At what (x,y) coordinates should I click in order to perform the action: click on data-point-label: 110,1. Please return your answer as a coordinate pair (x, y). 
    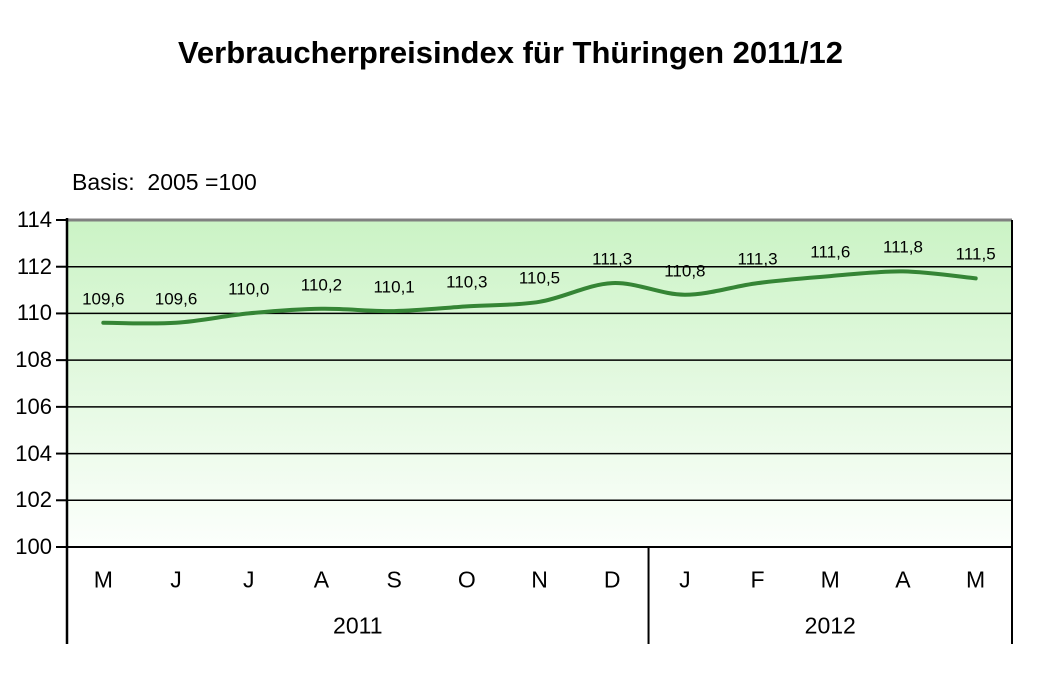
    Looking at the image, I should click on (394, 287).